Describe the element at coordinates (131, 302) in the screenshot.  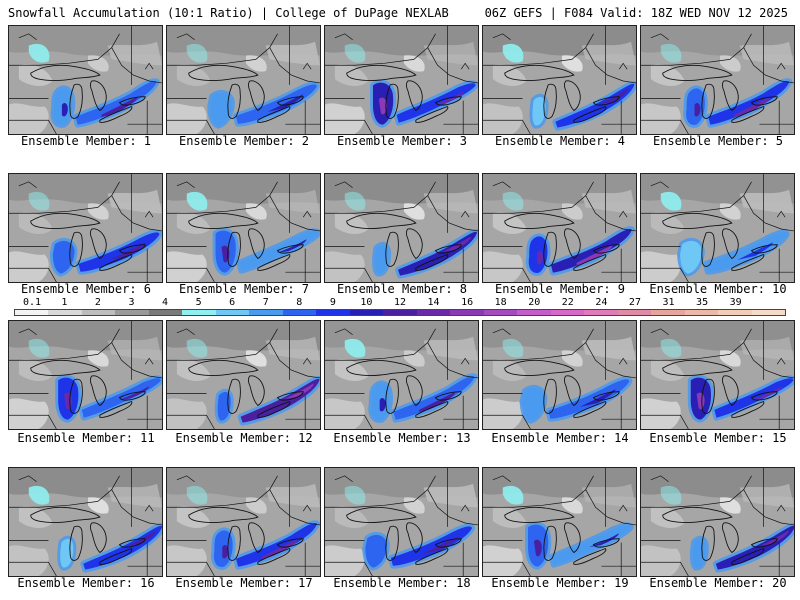
I see `legend-label: 3` at that location.